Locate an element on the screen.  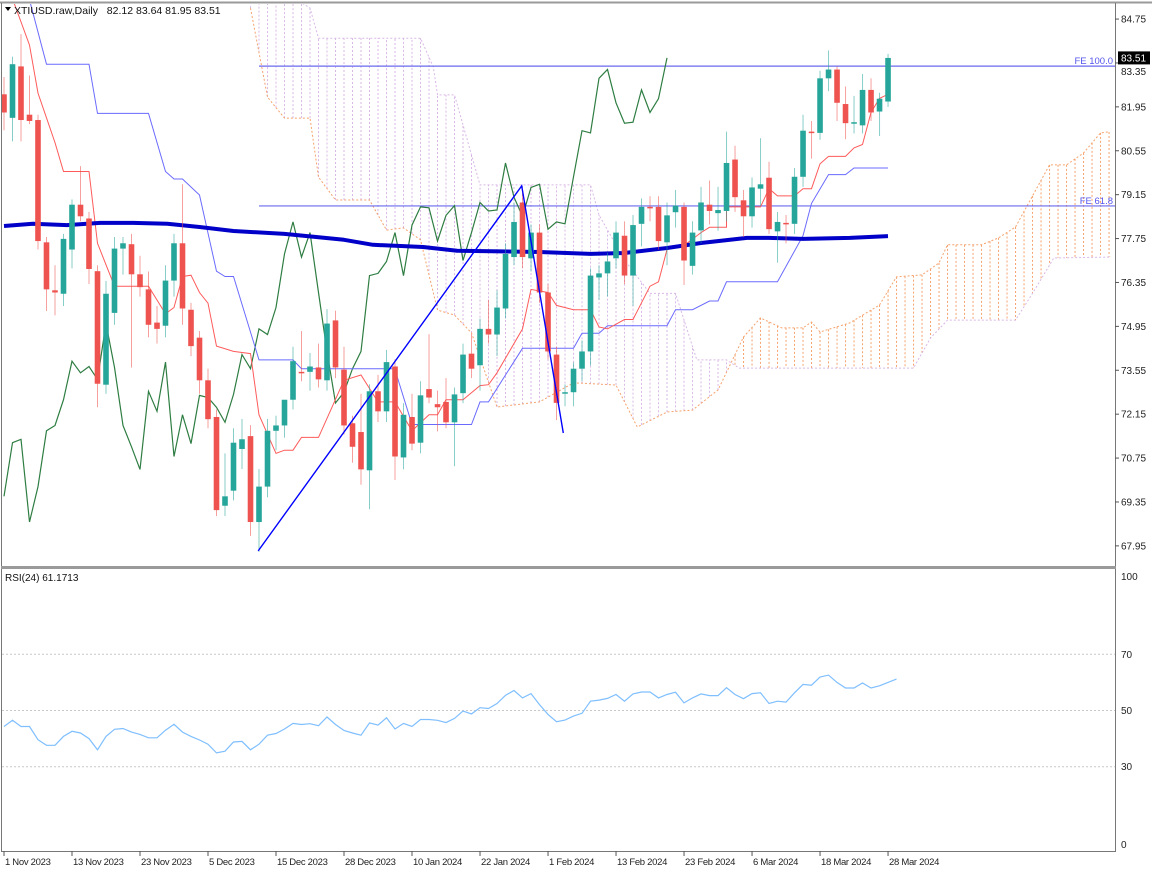
abcd-trendline is located at coordinates (410, 368).